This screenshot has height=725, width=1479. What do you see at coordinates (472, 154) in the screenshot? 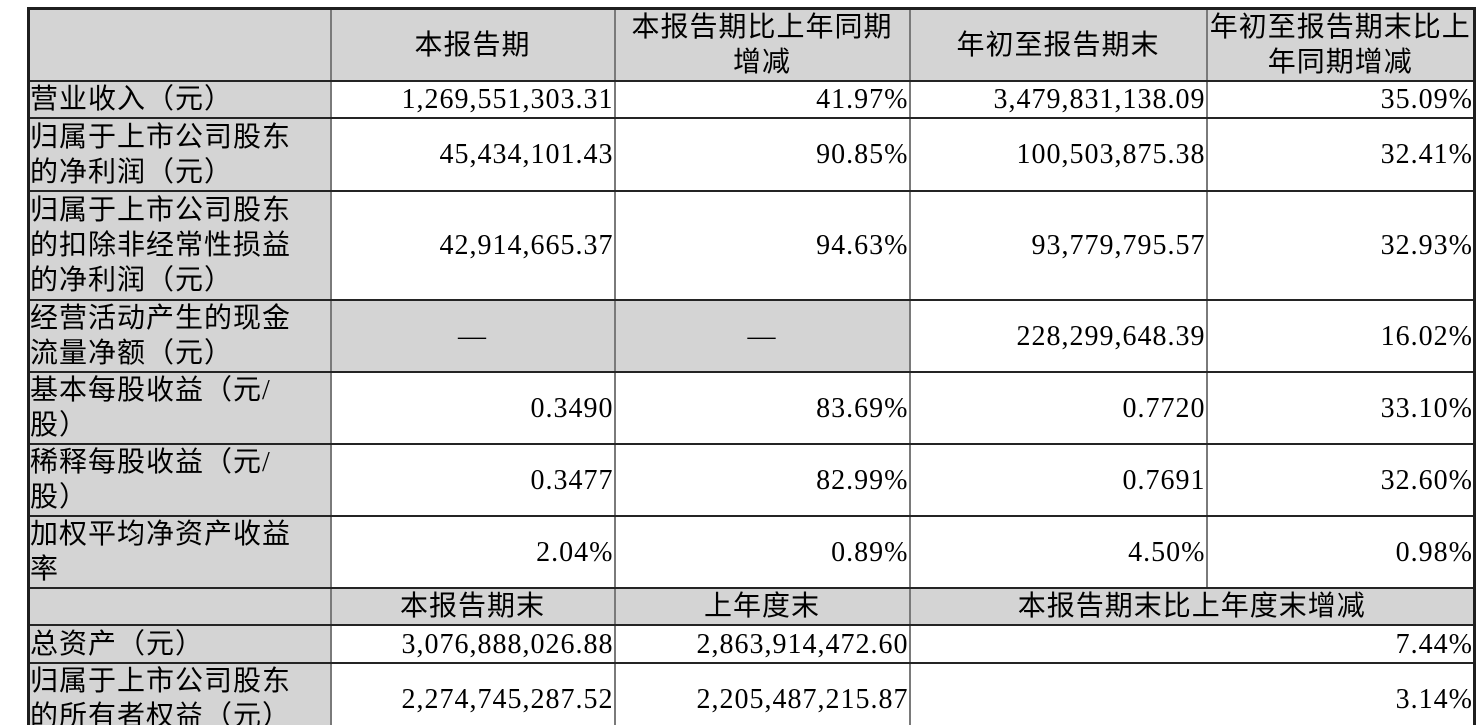
I see `value-cell: 45,434,101.43` at bounding box center [472, 154].